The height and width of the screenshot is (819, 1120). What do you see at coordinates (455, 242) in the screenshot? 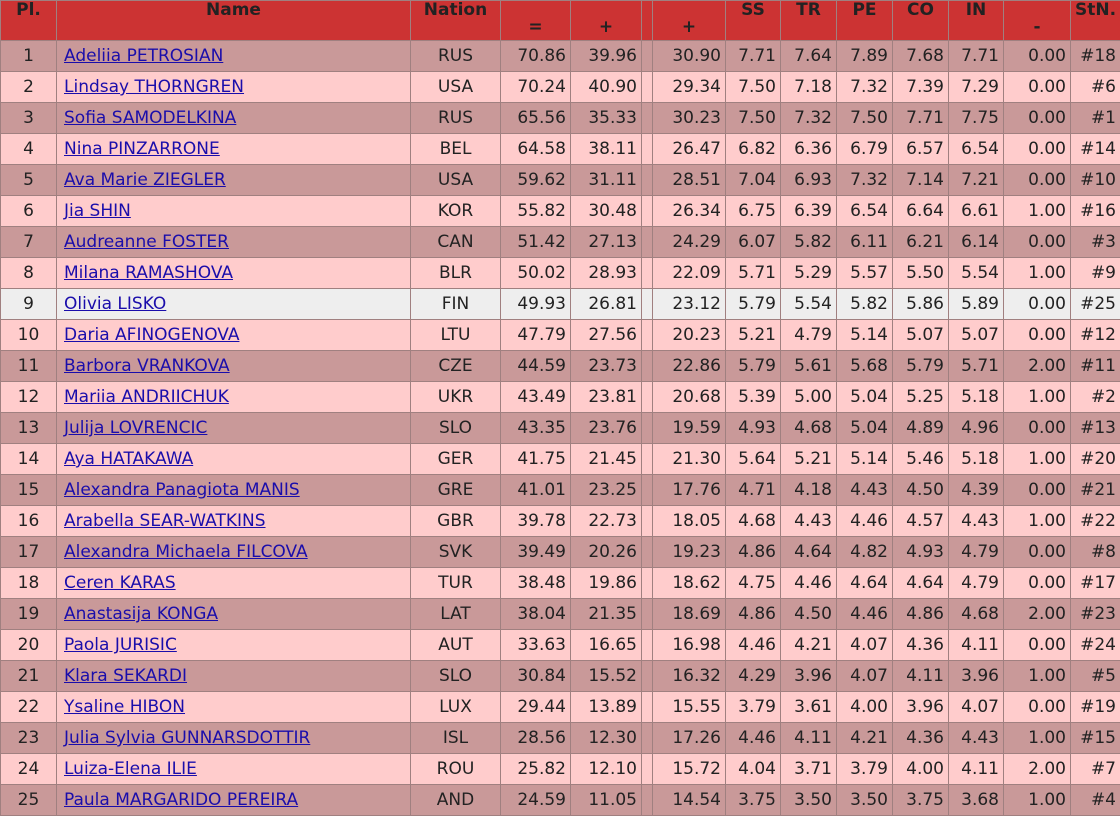
I see `cell: CAN` at bounding box center [455, 242].